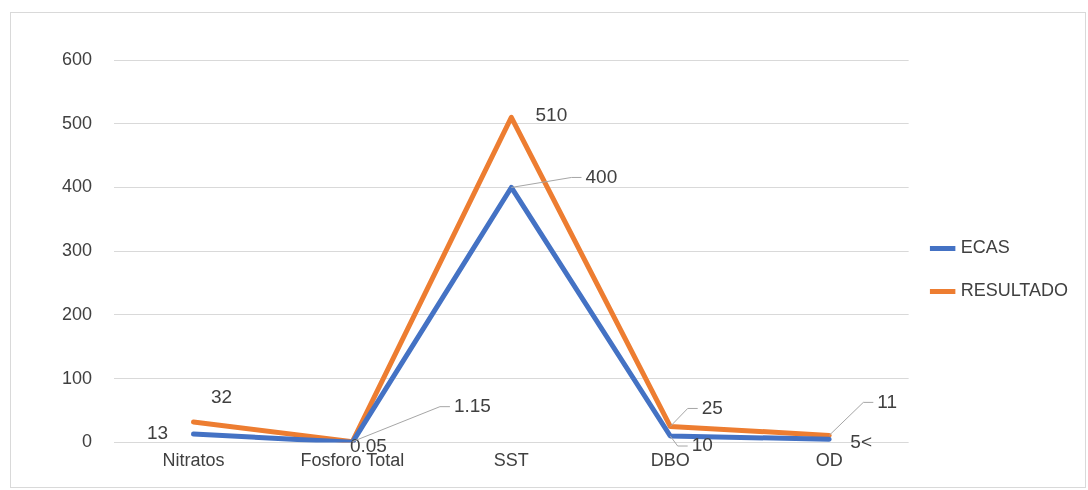  What do you see at coordinates (887, 401) in the screenshot?
I see `data-label: 11` at bounding box center [887, 401].